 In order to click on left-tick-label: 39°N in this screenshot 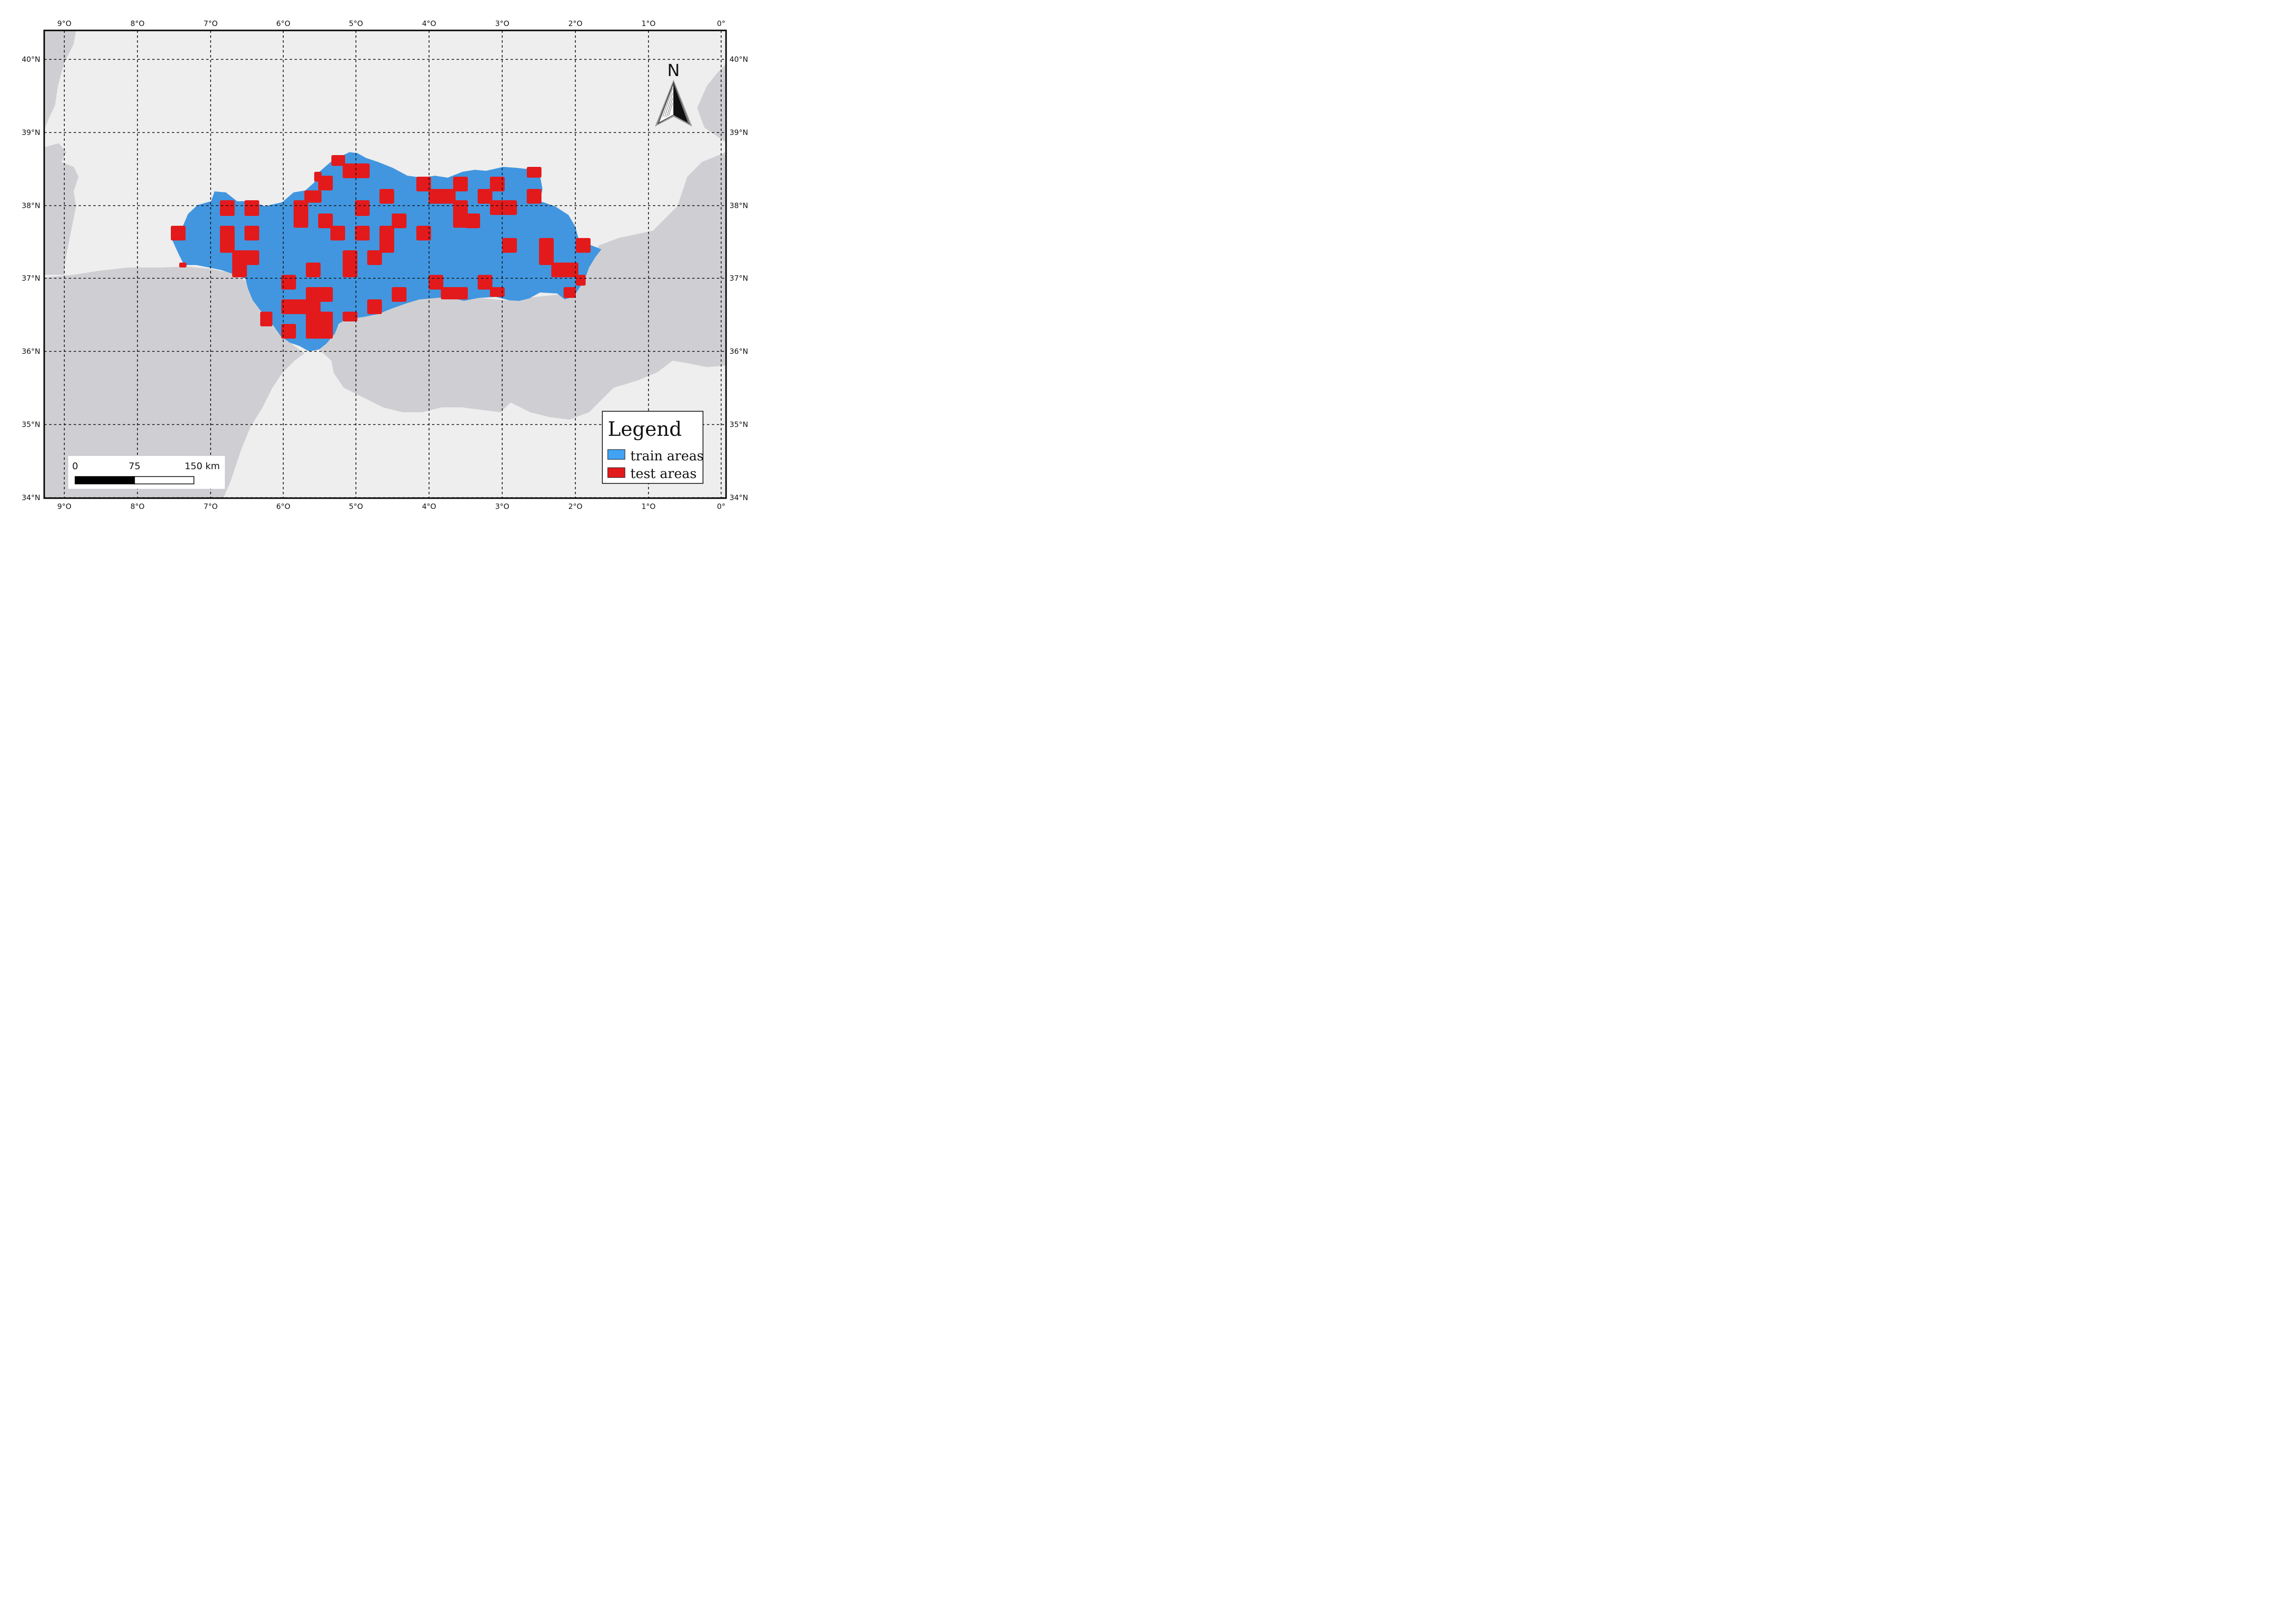, I will do `click(31, 132)`.